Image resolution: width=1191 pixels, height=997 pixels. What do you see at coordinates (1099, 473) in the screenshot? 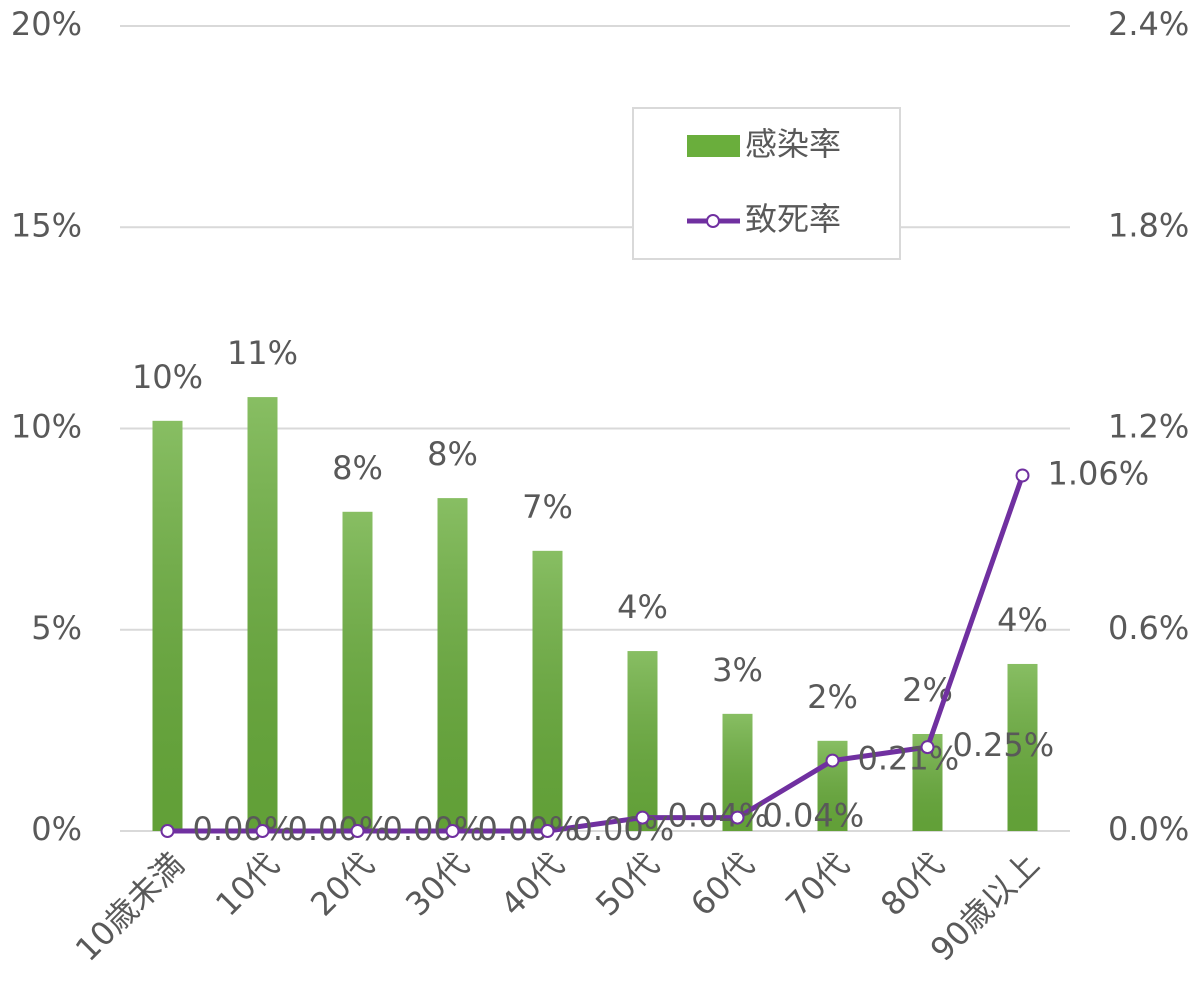
I see `line-value-label: 1.06%` at bounding box center [1099, 473].